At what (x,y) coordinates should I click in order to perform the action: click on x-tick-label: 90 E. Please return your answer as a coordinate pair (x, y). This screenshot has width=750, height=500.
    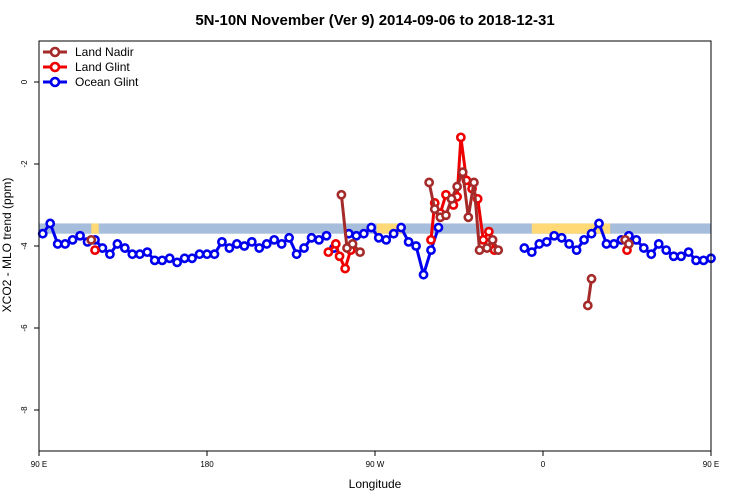
    Looking at the image, I should click on (711, 464).